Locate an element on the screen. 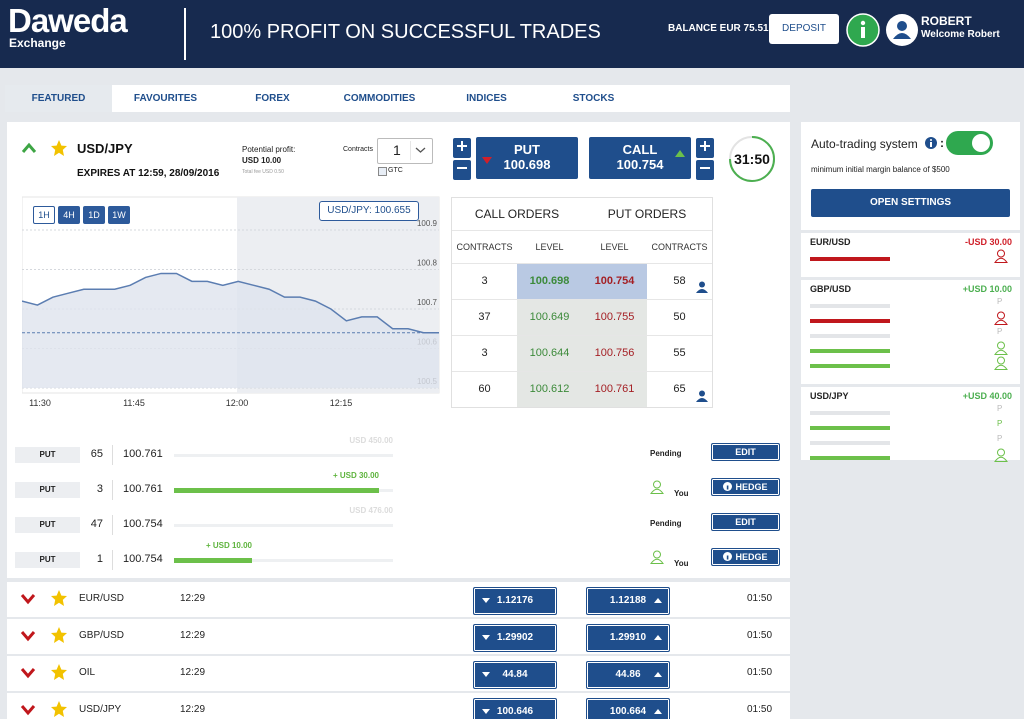 This screenshot has height=719, width=1024. deposit-button: DEPOSIT is located at coordinates (804, 29).